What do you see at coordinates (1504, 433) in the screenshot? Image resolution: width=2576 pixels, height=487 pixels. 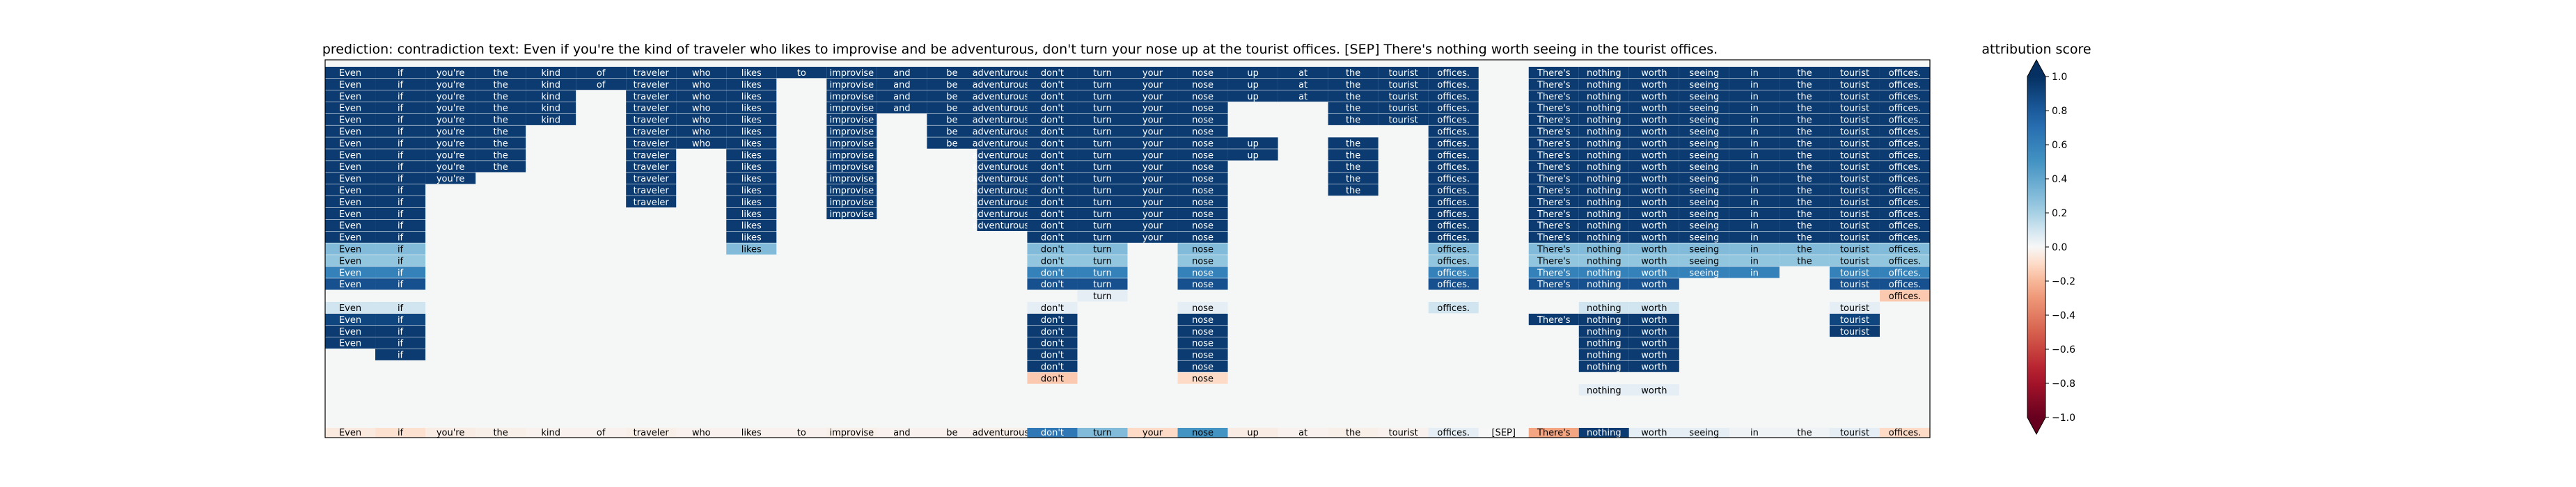 I see `base-token-label: [SEP]` at bounding box center [1504, 433].